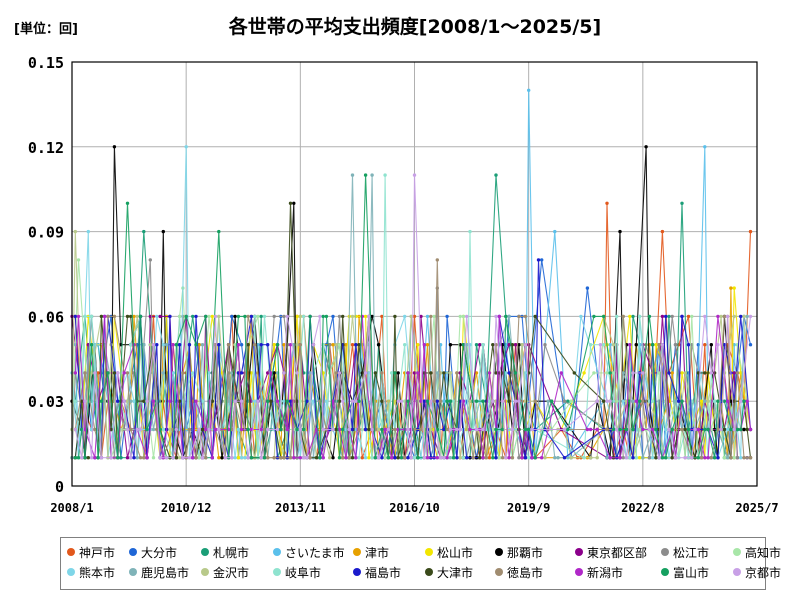 The width and height of the screenshot is (800, 600). I want to click on legend-label: 鹿児島市, so click(165, 573).